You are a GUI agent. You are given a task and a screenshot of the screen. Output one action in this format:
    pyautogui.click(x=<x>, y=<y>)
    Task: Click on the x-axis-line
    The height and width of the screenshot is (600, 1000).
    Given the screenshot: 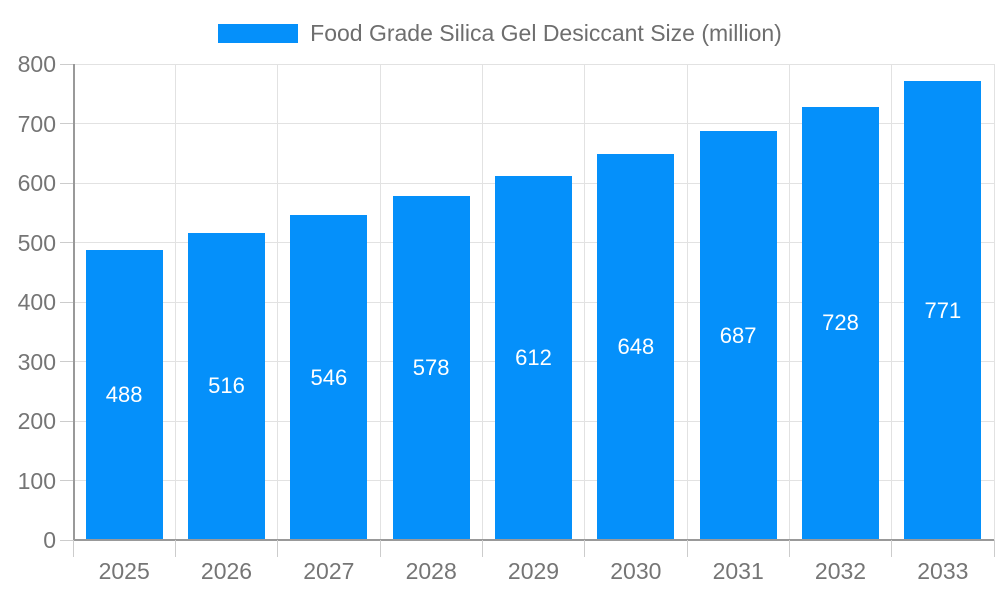 What is the action you would take?
    pyautogui.click(x=533, y=540)
    